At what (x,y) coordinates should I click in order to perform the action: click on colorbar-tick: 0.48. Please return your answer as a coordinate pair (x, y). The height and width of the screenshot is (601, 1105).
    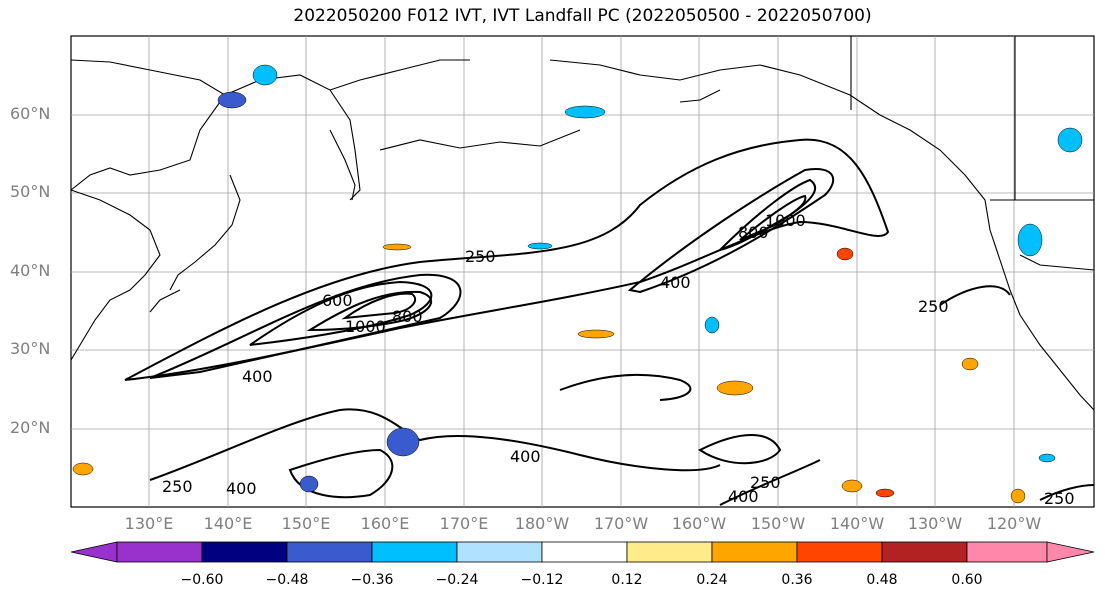
    Looking at the image, I should click on (882, 580).